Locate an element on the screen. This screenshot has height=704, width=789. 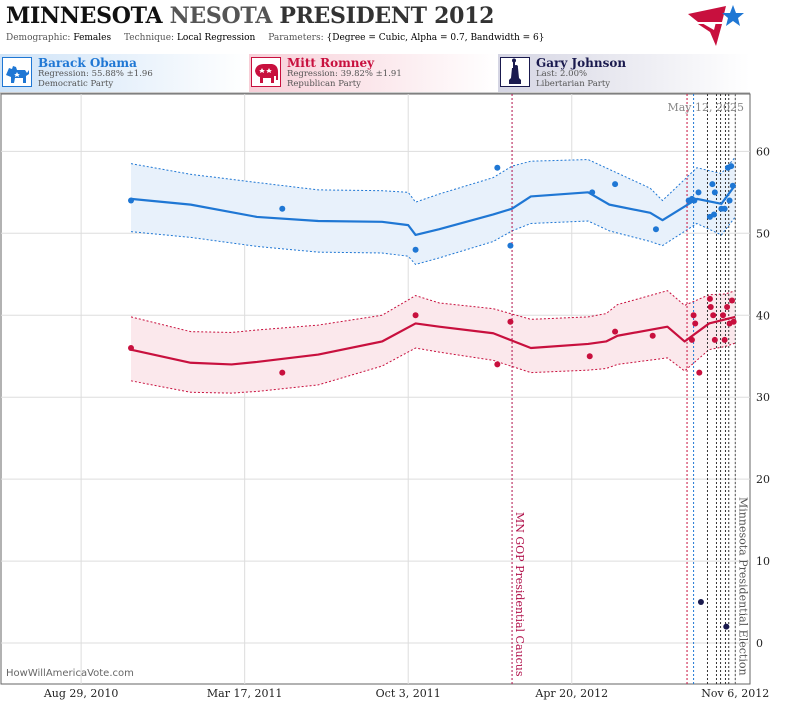
upper-bound-line is located at coordinates (433, 179).